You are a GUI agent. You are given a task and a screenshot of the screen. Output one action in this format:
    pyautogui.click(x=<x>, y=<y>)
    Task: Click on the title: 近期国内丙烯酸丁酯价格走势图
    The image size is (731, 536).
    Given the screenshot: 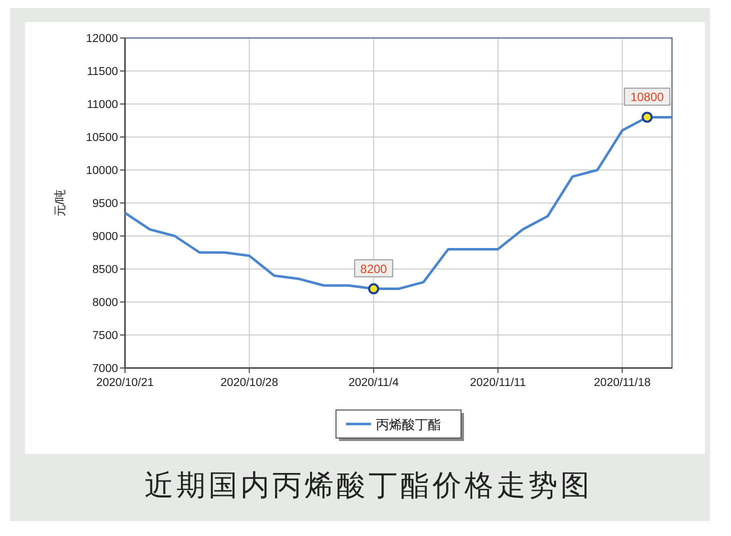 What is the action you would take?
    pyautogui.click(x=368, y=486)
    